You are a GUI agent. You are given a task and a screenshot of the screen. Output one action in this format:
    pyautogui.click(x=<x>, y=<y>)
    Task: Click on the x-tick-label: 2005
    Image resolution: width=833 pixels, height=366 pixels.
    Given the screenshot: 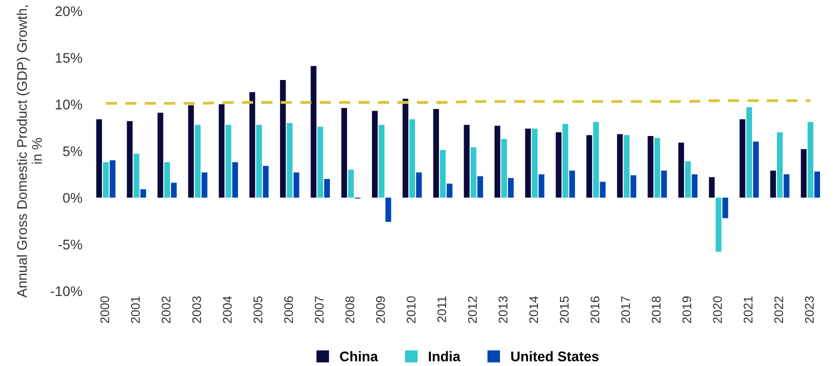 What is the action you would take?
    pyautogui.click(x=258, y=310)
    